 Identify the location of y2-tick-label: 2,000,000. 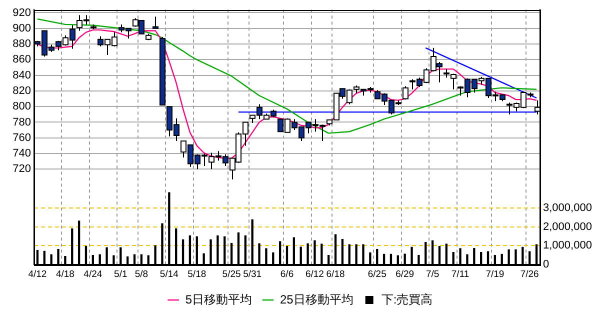
(567, 226).